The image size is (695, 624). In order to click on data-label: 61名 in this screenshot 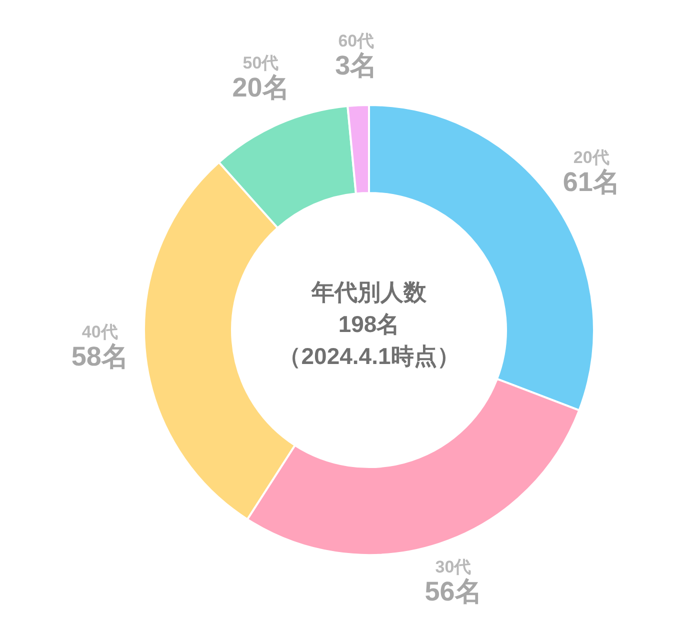, I will do `click(591, 181)`.